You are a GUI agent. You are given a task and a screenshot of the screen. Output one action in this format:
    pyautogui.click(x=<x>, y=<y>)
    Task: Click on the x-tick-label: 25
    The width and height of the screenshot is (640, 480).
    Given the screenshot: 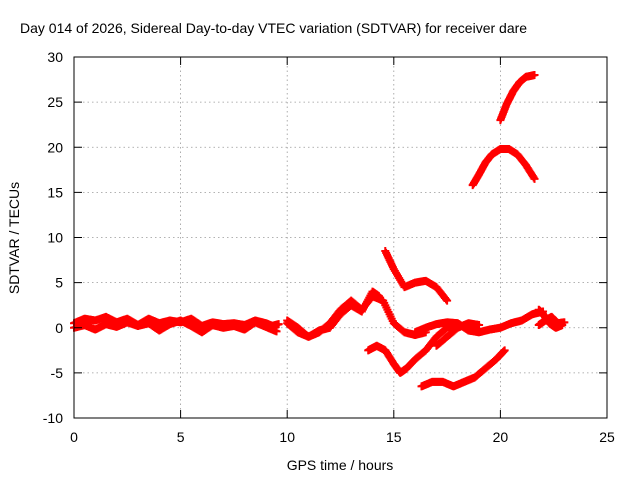 What is the action you would take?
    pyautogui.click(x=607, y=437)
    